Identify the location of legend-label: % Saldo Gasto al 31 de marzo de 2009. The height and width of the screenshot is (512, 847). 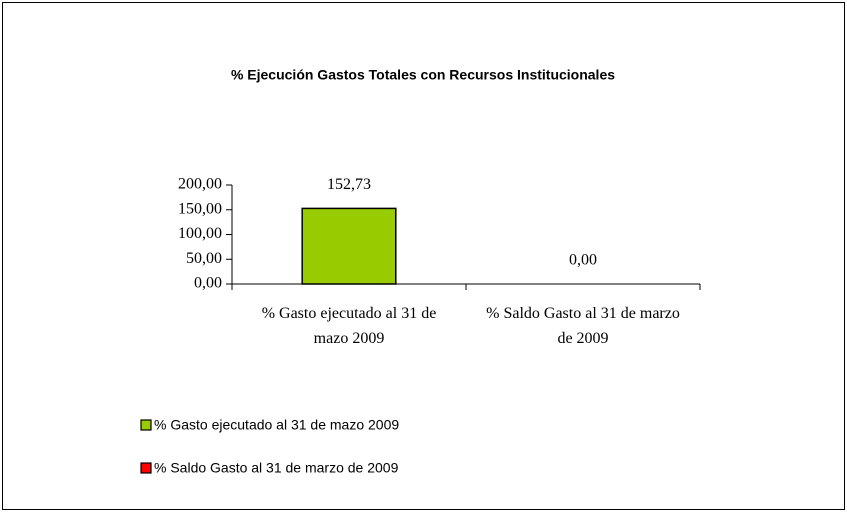
(276, 468).